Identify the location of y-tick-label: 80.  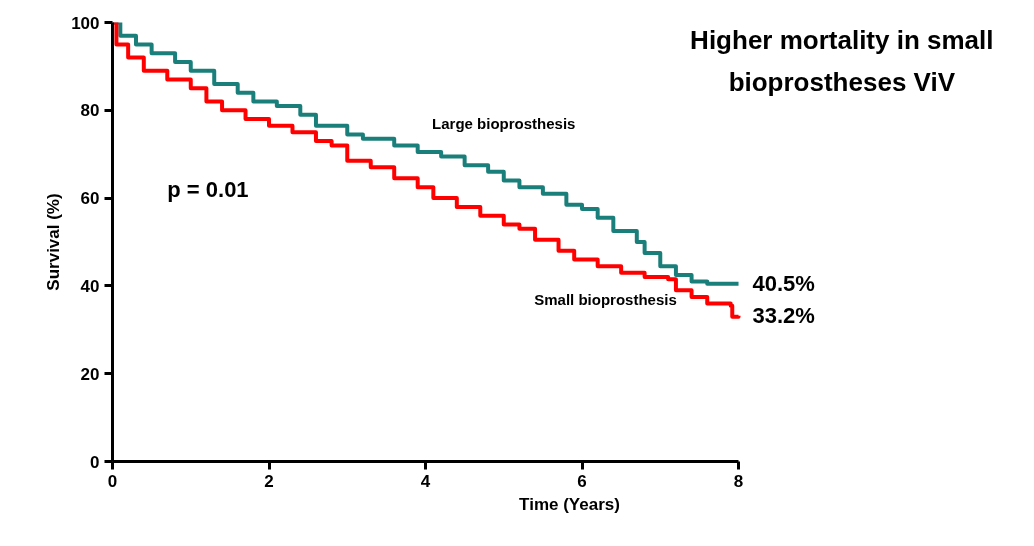
(90, 111).